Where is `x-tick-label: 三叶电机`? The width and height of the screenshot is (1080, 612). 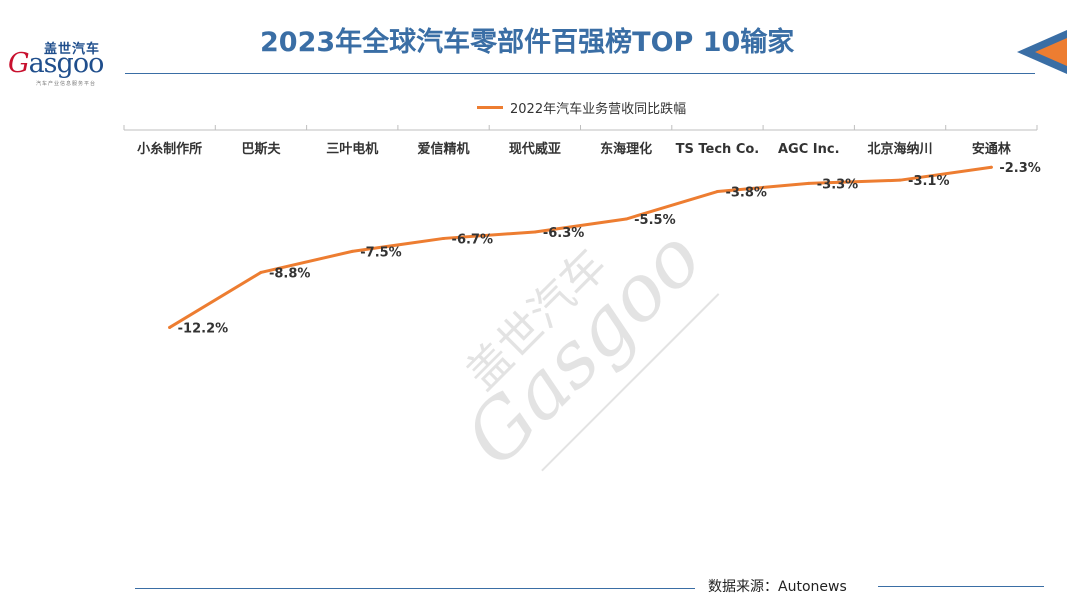 x-tick-label: 三叶电机 is located at coordinates (352, 149).